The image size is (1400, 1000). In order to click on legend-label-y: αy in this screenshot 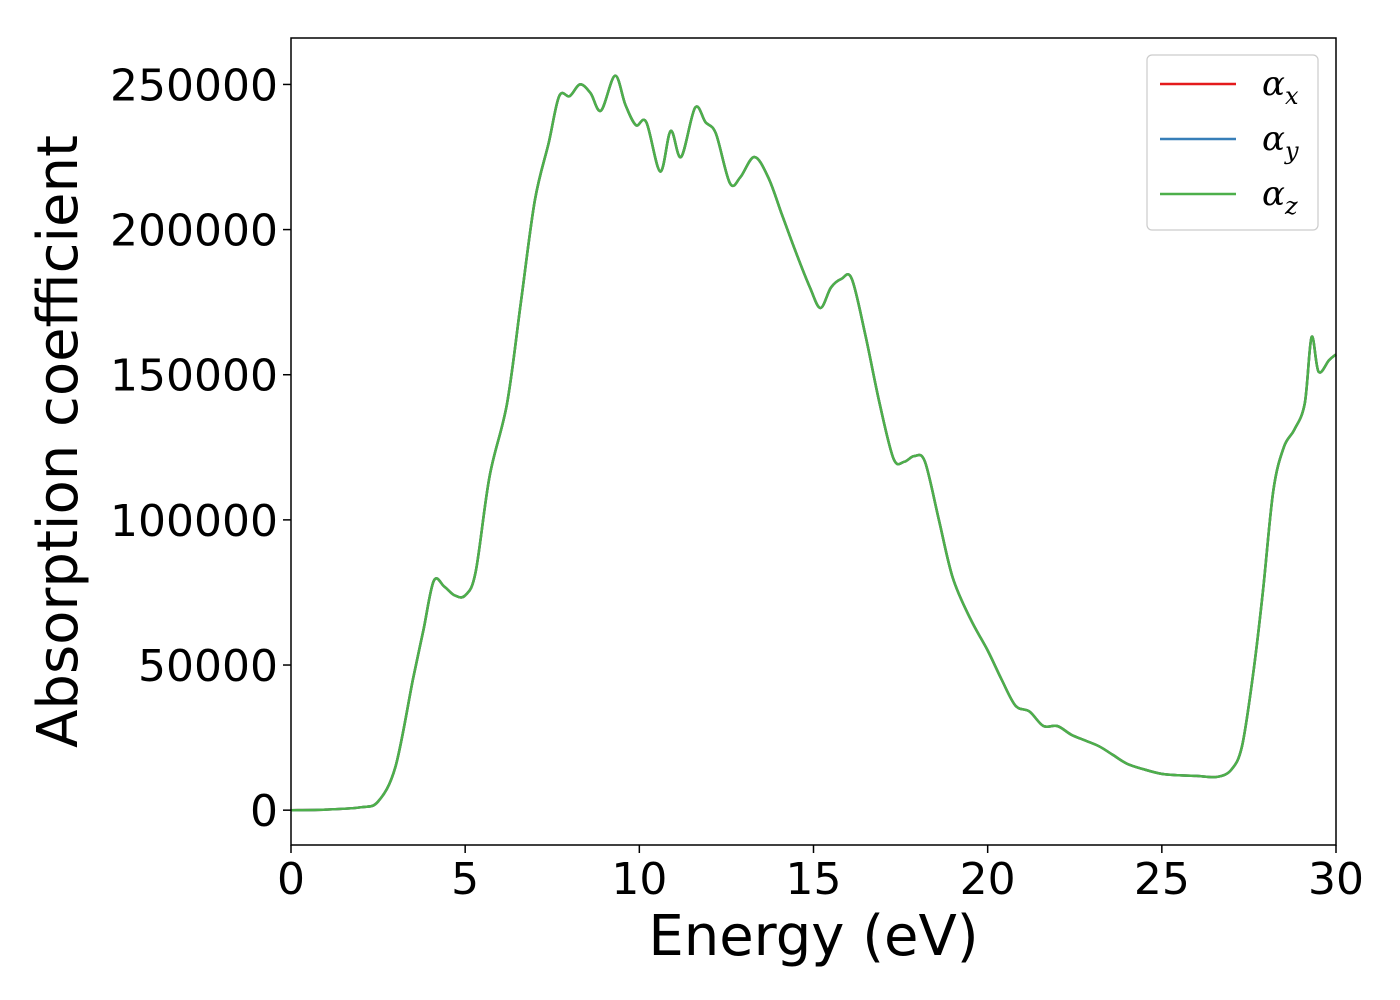, I will do `click(1280, 142)`.